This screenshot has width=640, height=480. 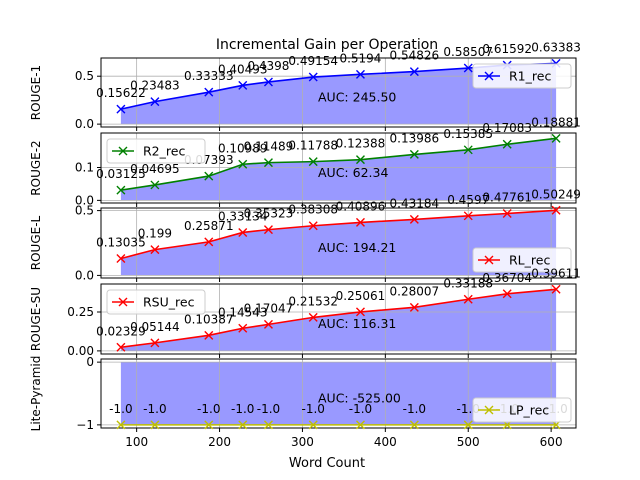 I want to click on data-label: 0.17083, so click(x=507, y=128).